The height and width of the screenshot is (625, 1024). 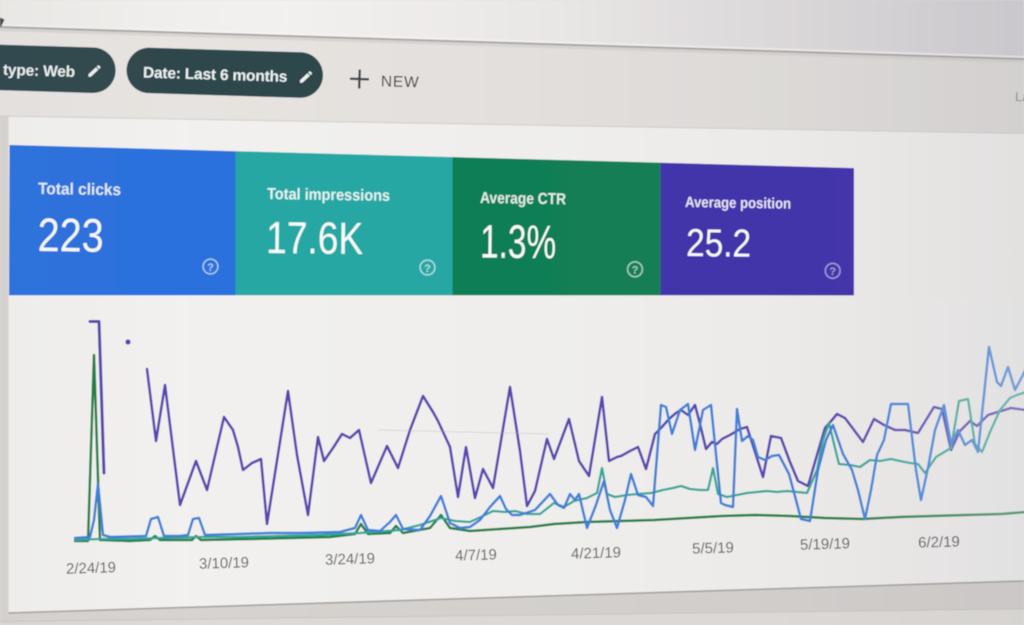 I want to click on svg-text: 3/10/19, so click(x=224, y=563).